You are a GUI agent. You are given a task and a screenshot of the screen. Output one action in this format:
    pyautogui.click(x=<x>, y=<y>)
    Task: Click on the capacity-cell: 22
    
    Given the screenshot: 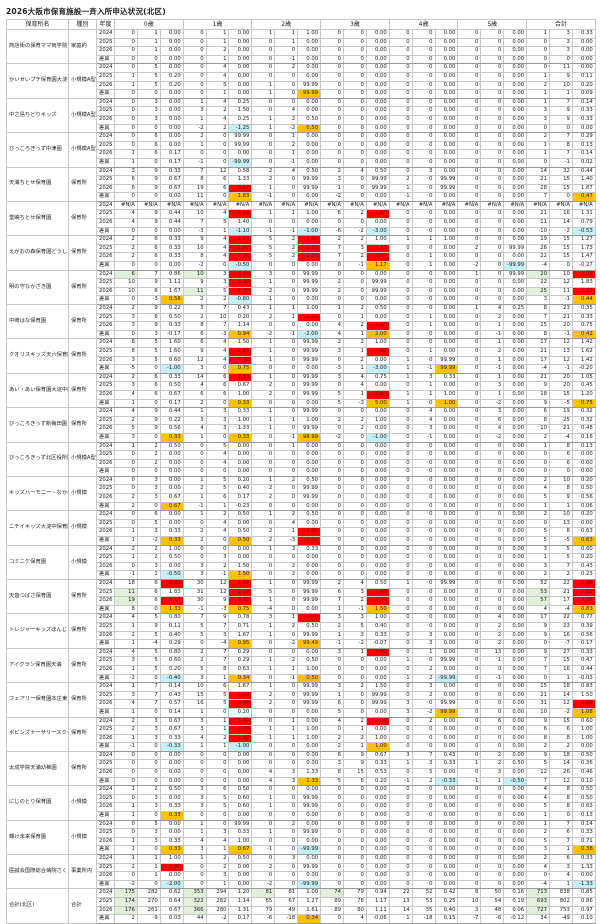 What is the action you would take?
    pyautogui.click(x=561, y=618)
    